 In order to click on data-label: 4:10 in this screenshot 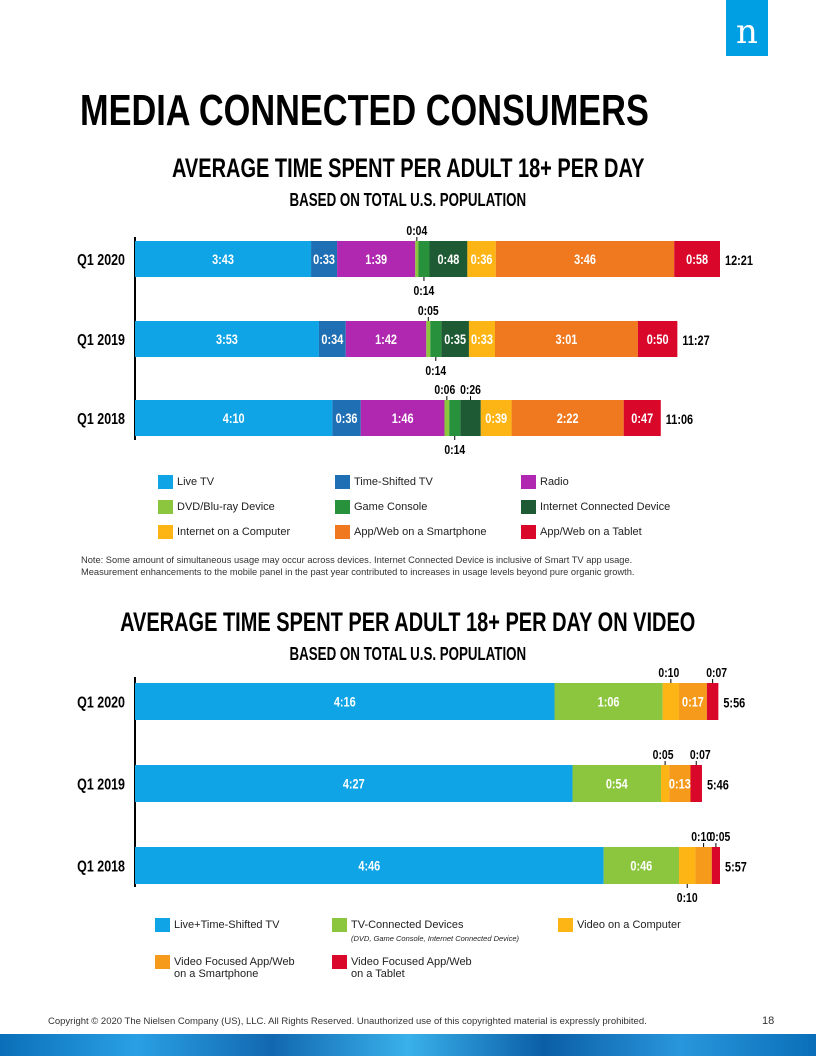, I will do `click(234, 419)`.